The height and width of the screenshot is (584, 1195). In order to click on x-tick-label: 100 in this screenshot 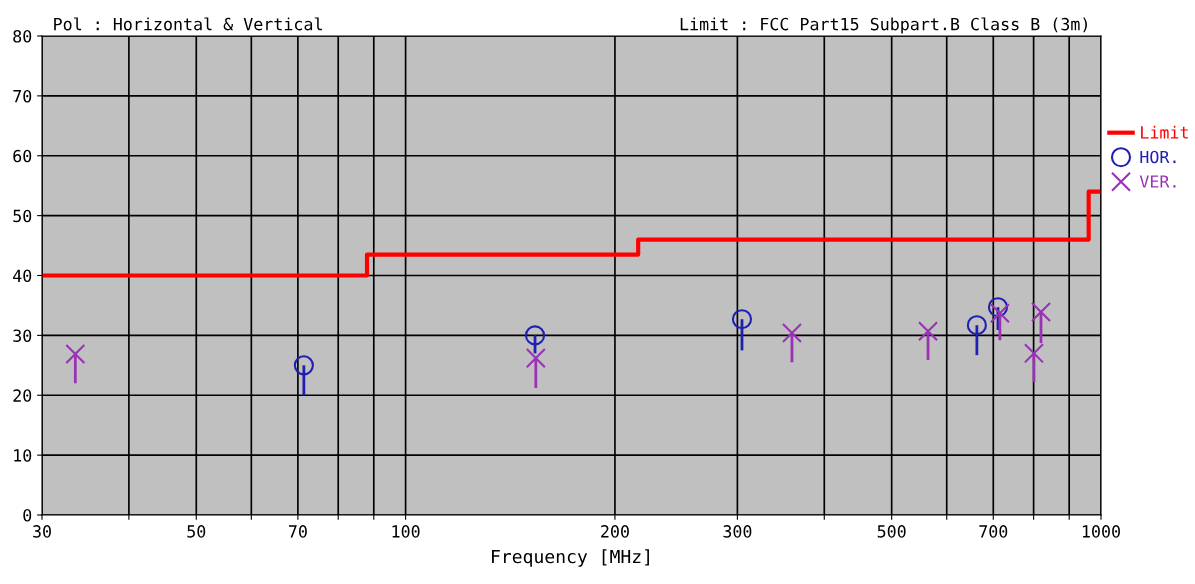, I will do `click(406, 531)`.